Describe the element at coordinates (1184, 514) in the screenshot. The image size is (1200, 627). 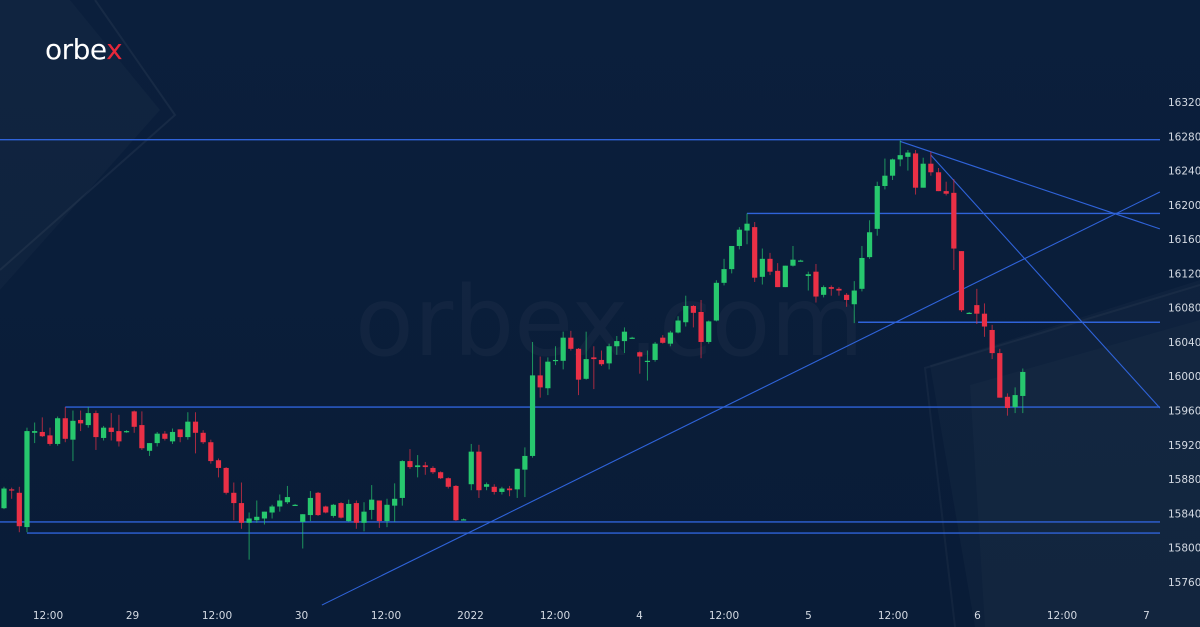
I see `y-tick-label: 15840` at that location.